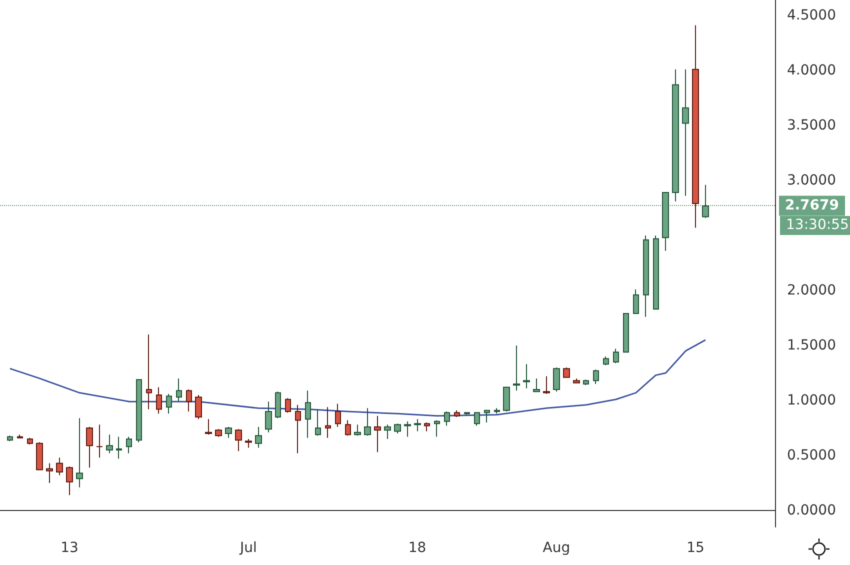 This screenshot has width=850, height=565. I want to click on text: 13:30:55, so click(817, 224).